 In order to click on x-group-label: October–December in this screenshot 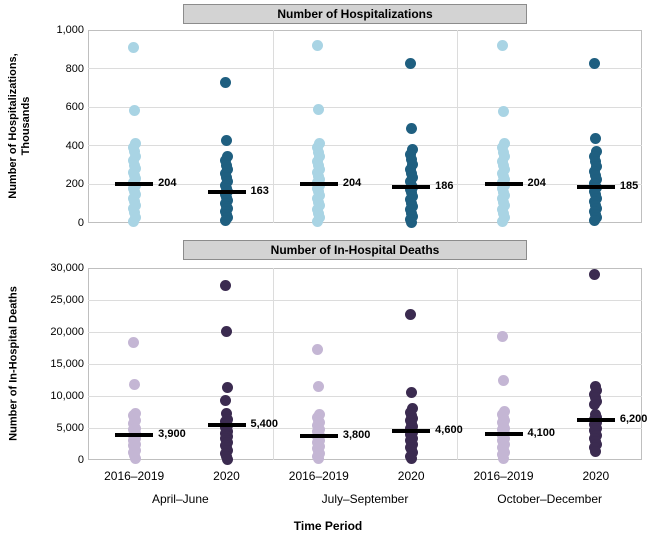, I will do `click(550, 499)`.